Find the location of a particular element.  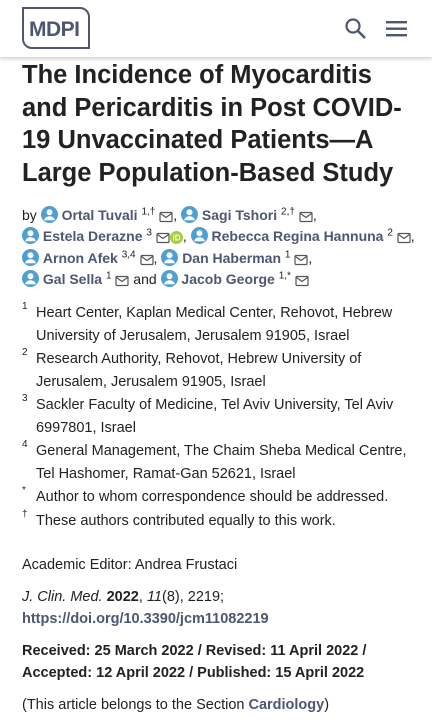

author: Dan Haberman 1 , is located at coordinates (237, 257).